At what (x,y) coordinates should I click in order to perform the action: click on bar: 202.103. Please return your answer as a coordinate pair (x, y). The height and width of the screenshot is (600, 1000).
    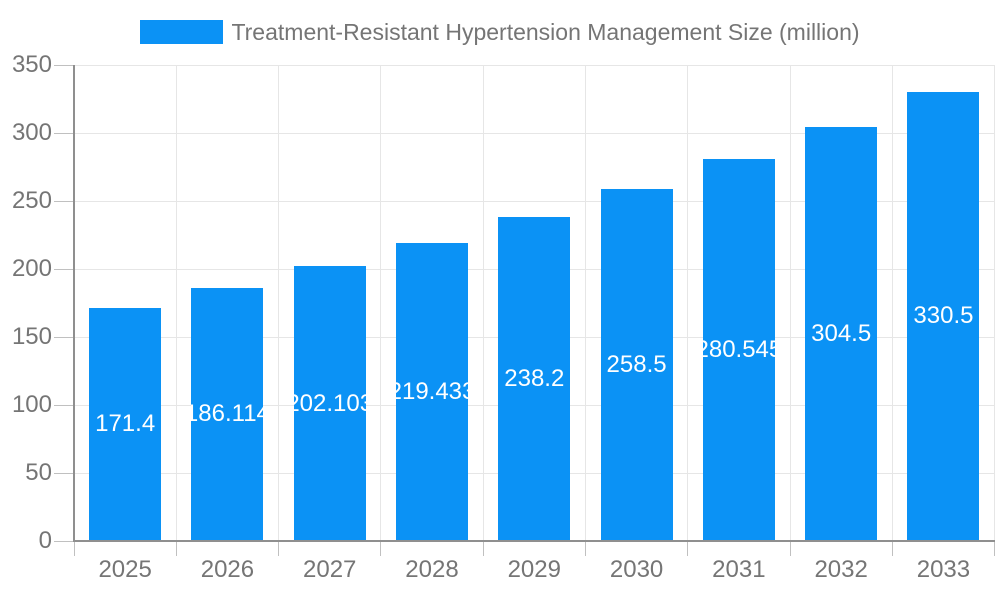
    Looking at the image, I should click on (329, 403).